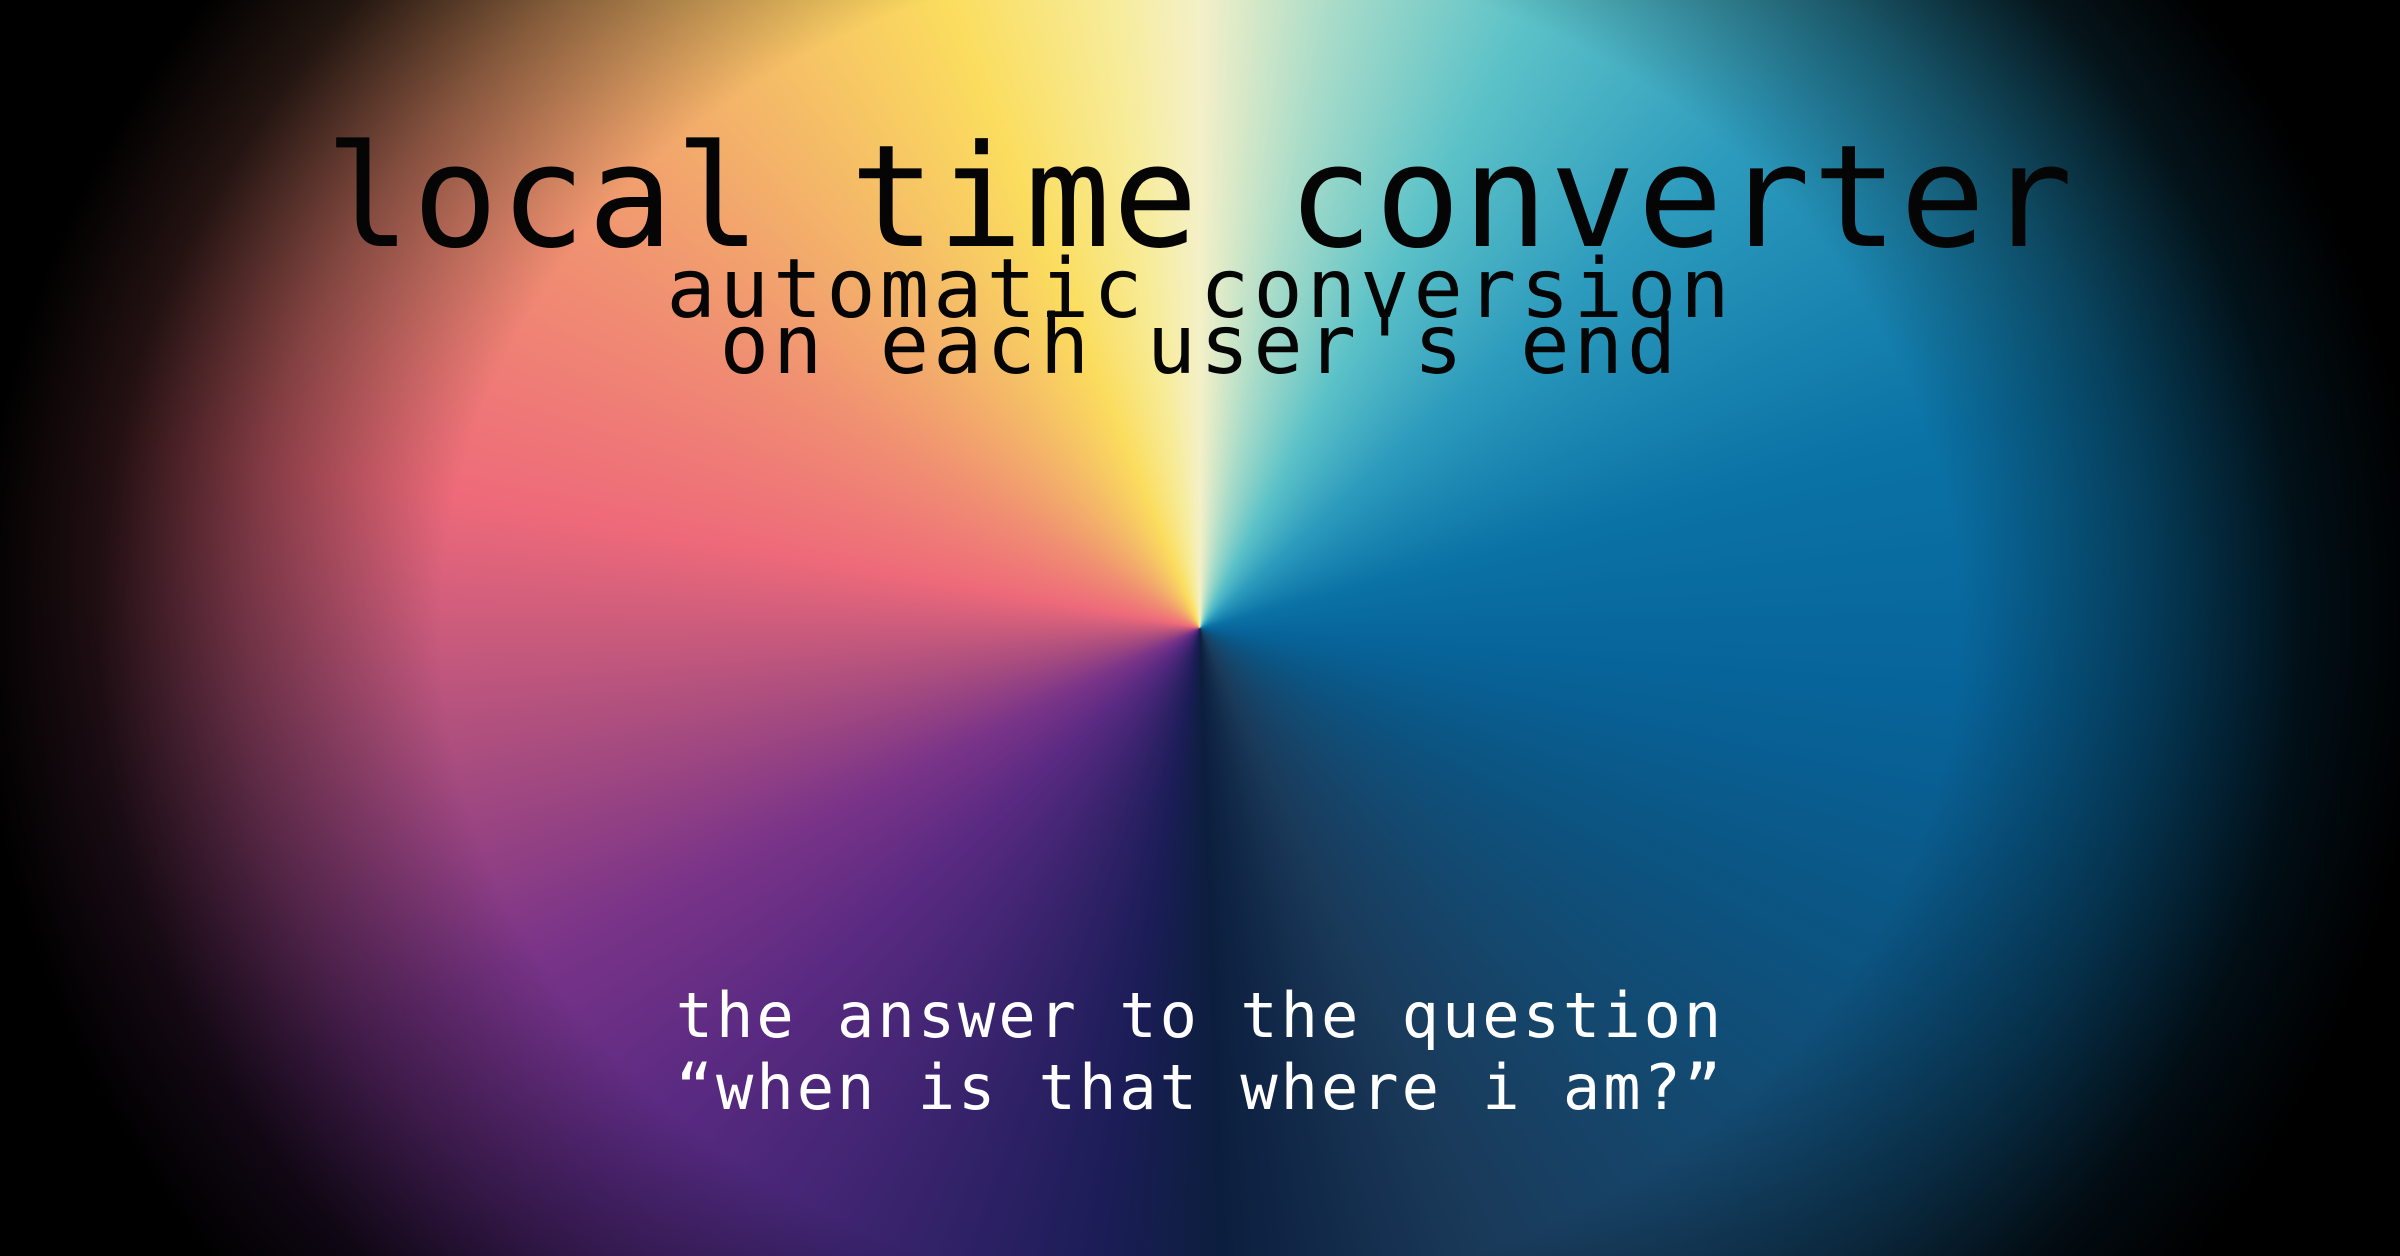 This screenshot has width=2400, height=1256. I want to click on tagline-line-1: the answer to the question, so click(1200, 1015).